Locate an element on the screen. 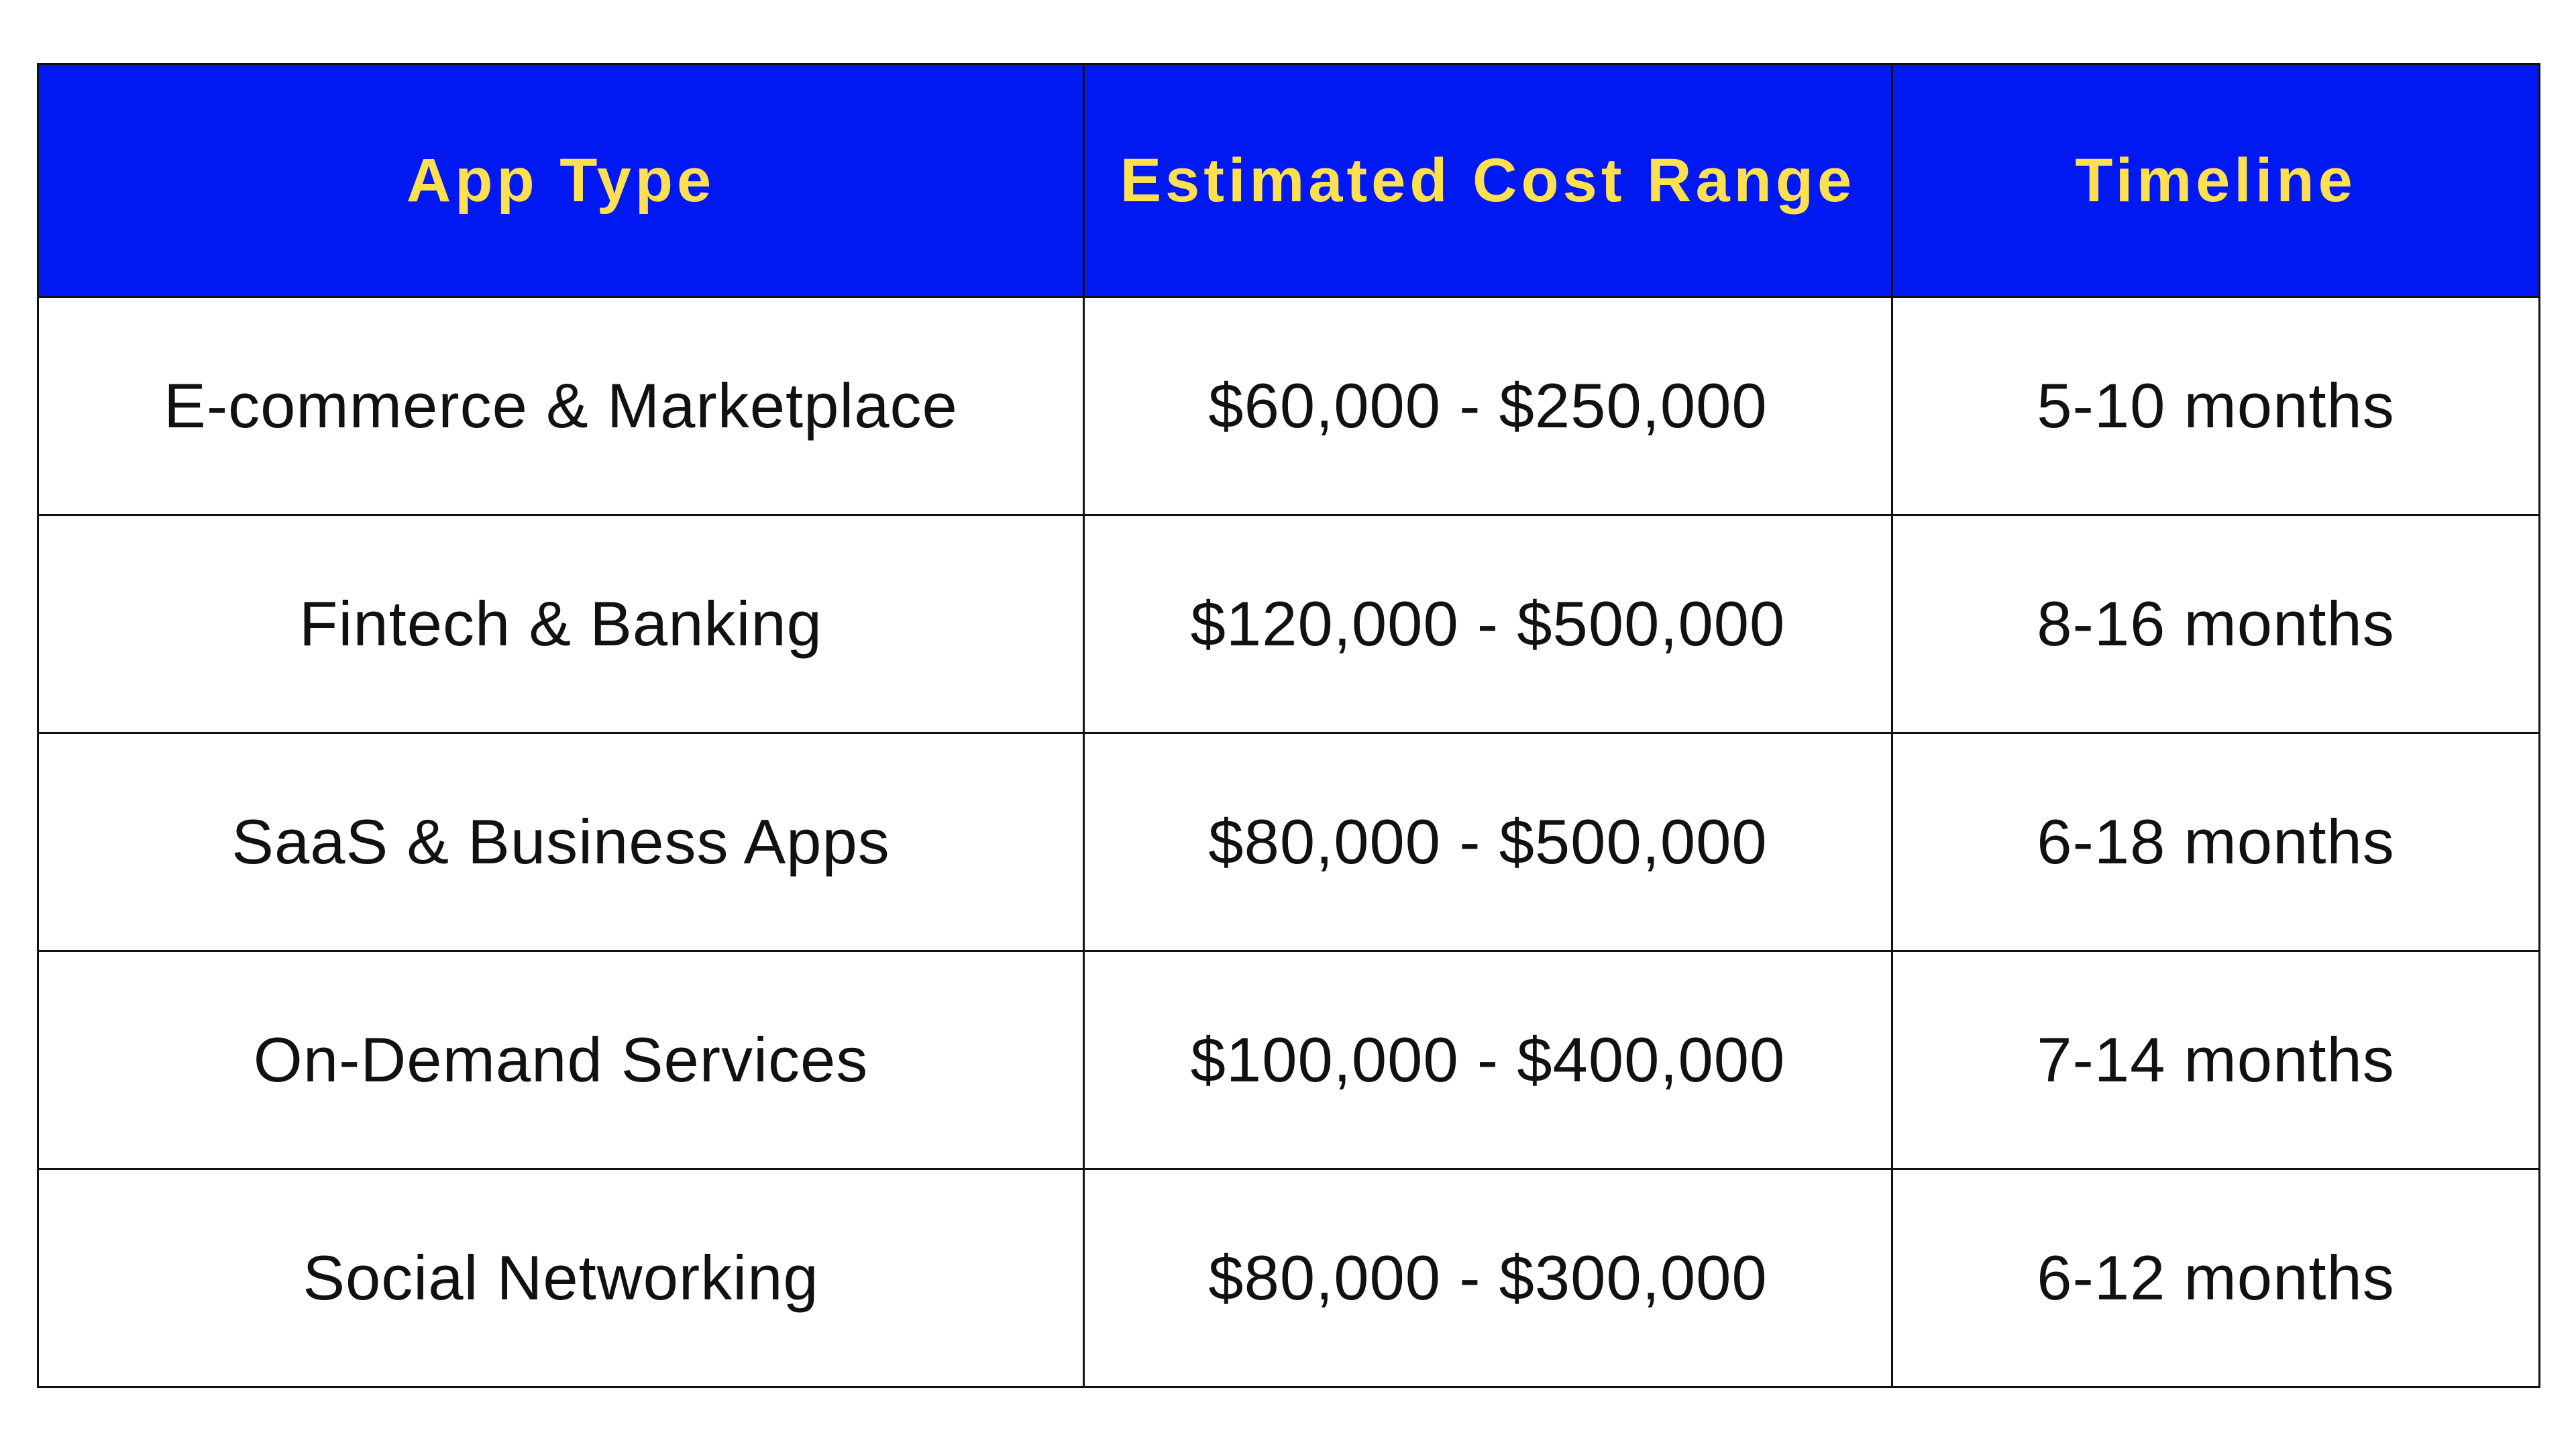 Image resolution: width=2576 pixels, height=1449 pixels. timeline-cell: 6-18 months is located at coordinates (2215, 842).